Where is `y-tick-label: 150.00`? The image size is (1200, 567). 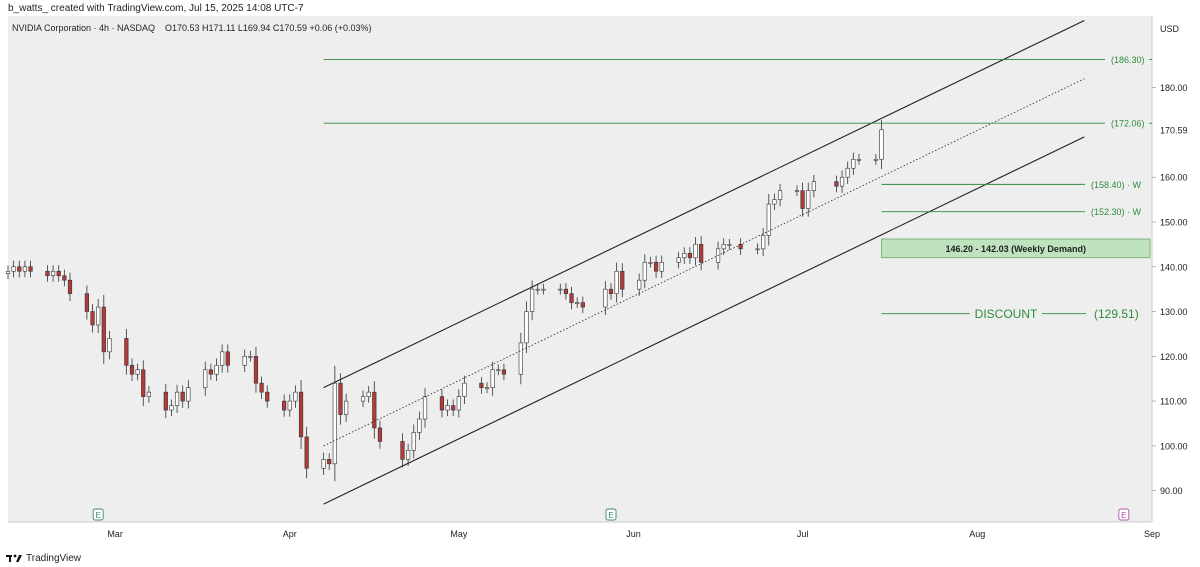
y-tick-label: 150.00 is located at coordinates (1174, 222).